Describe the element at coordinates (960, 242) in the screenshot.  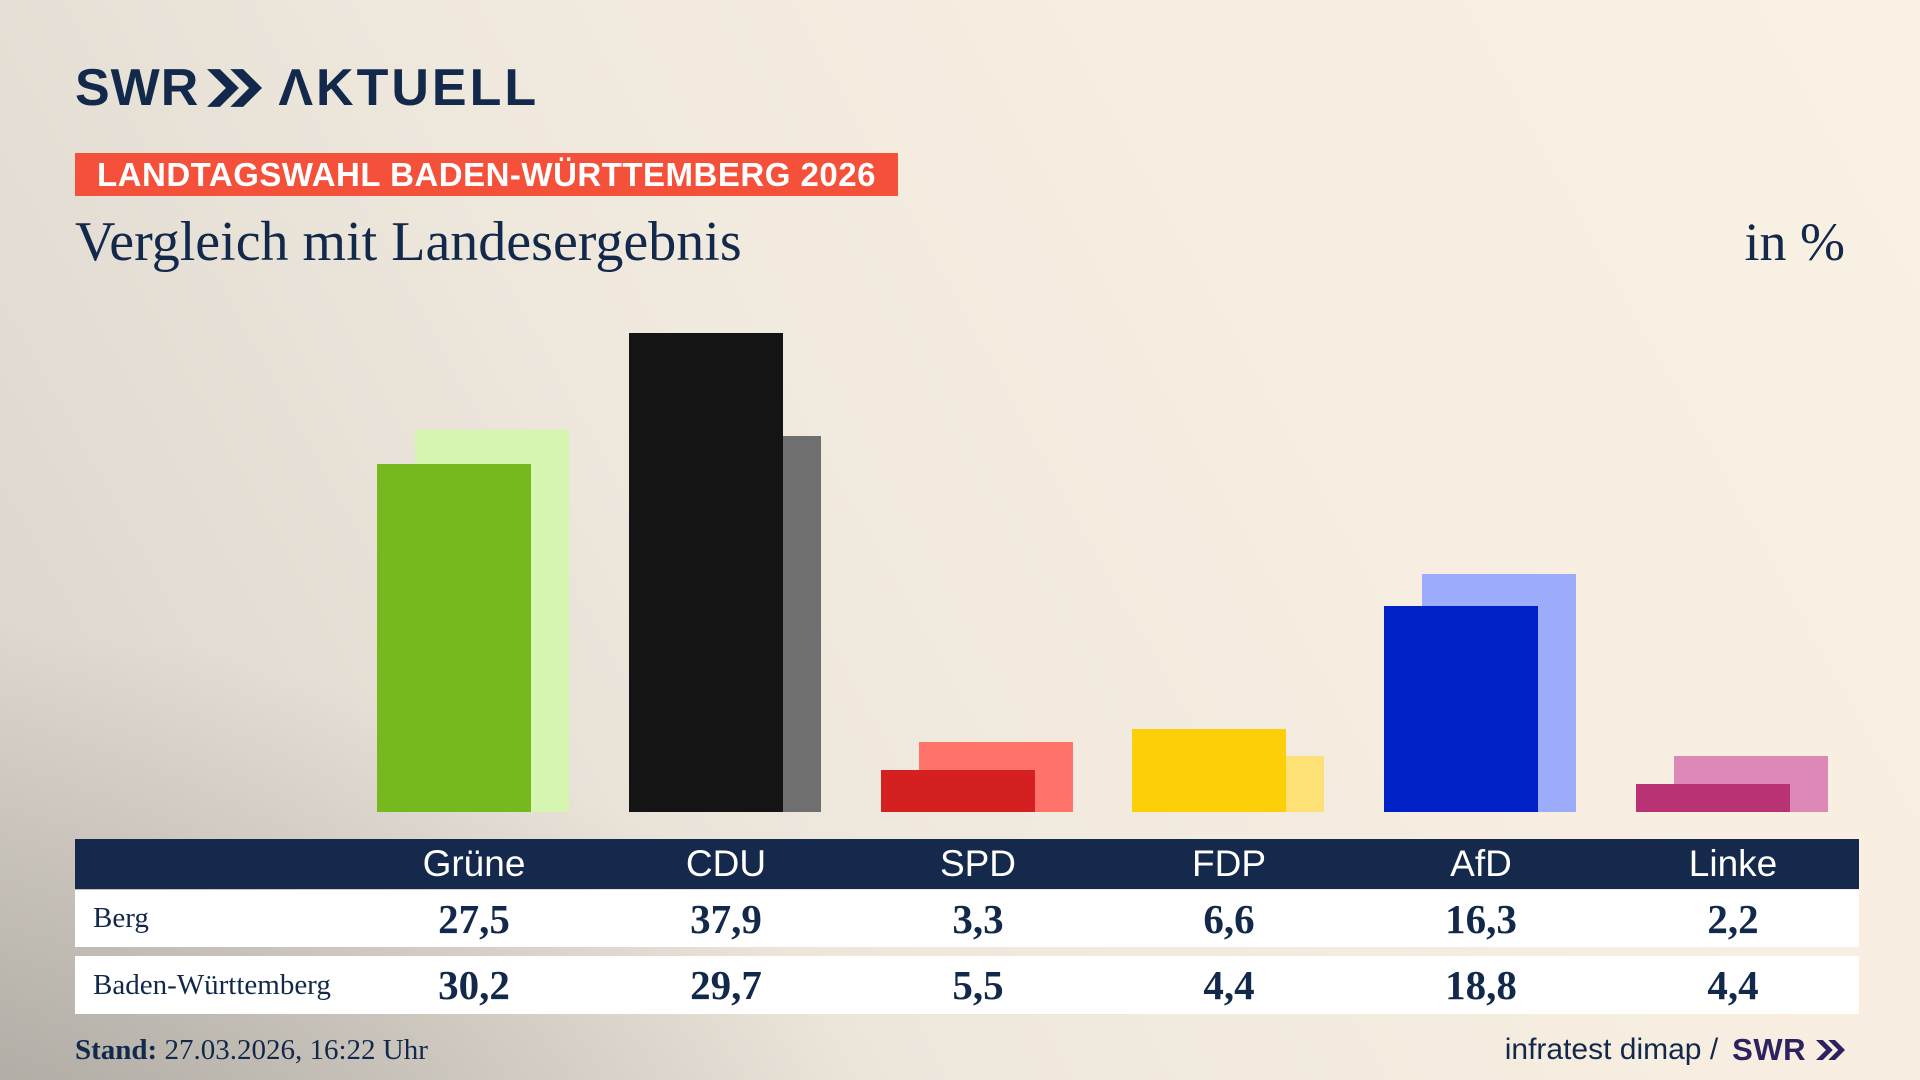
I see `title-row: Vergleich mit Landesergebnis in %` at that location.